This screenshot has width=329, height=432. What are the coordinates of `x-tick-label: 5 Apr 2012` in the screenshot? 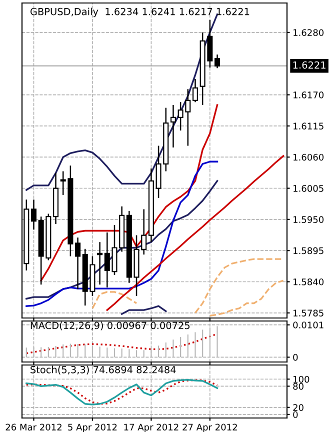 It's located at (92, 428).